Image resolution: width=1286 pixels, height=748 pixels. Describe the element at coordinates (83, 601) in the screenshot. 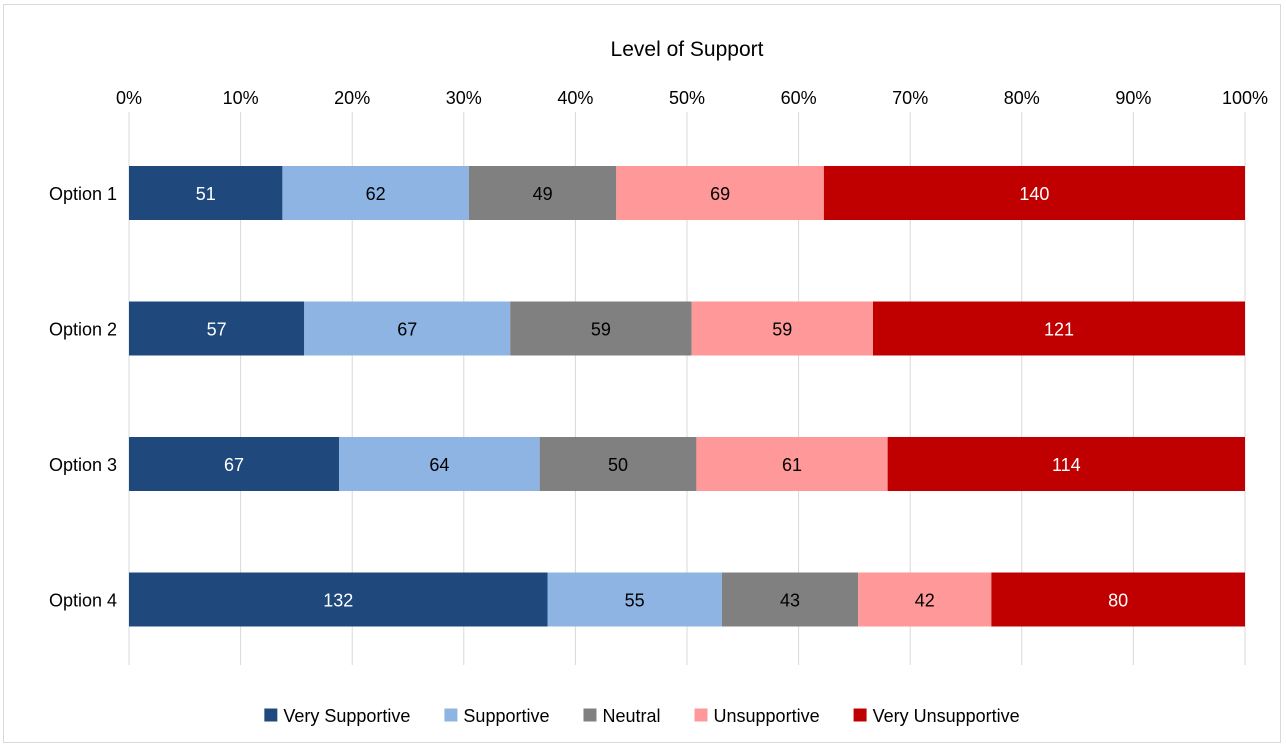

I see `category-label: Option 4` at that location.